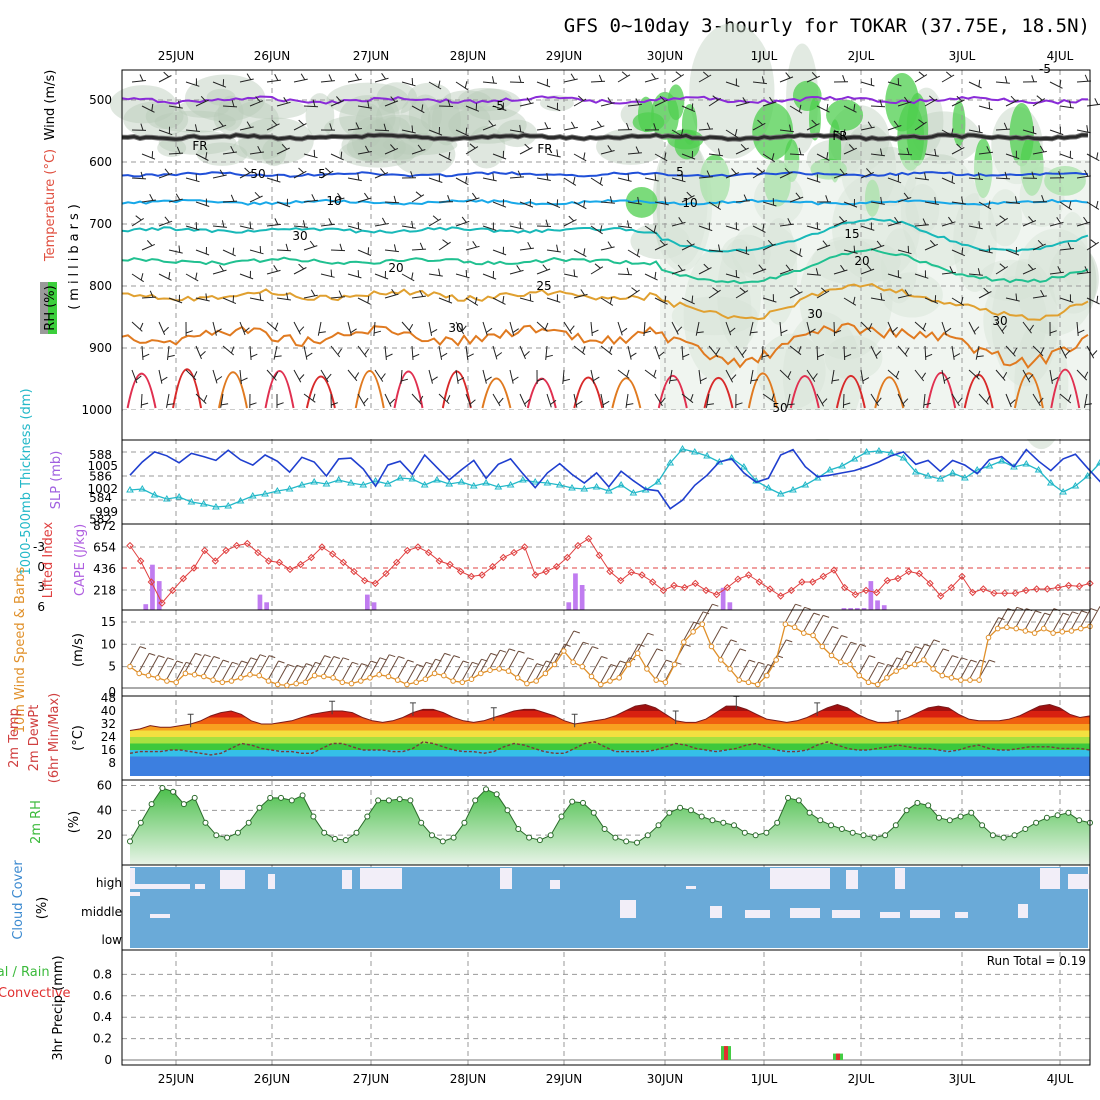  Describe the element at coordinates (102, 489) in the screenshot. I see `slp-tick-label: 1002` at that location.